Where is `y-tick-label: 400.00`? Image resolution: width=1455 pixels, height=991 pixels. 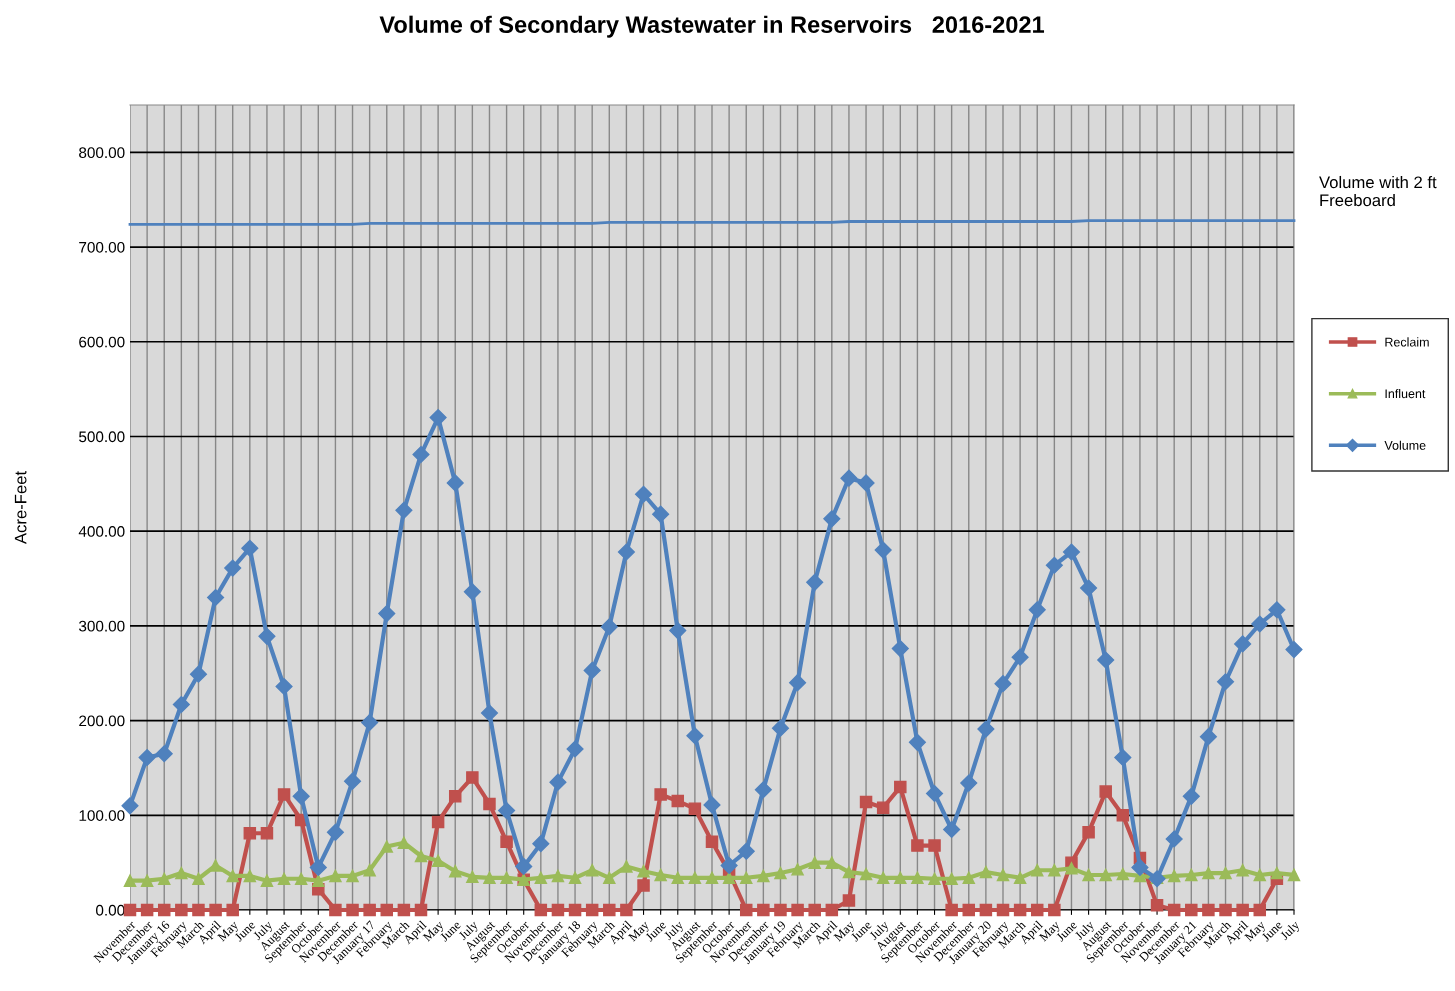 y-tick-label: 400.00 is located at coordinates (101, 531).